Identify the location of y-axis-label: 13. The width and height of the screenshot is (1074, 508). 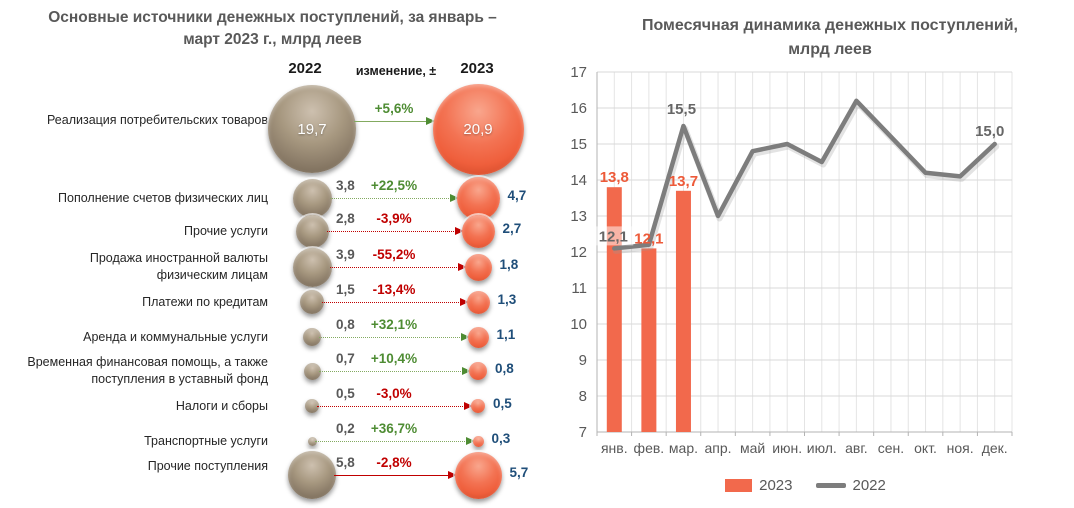
(578, 216).